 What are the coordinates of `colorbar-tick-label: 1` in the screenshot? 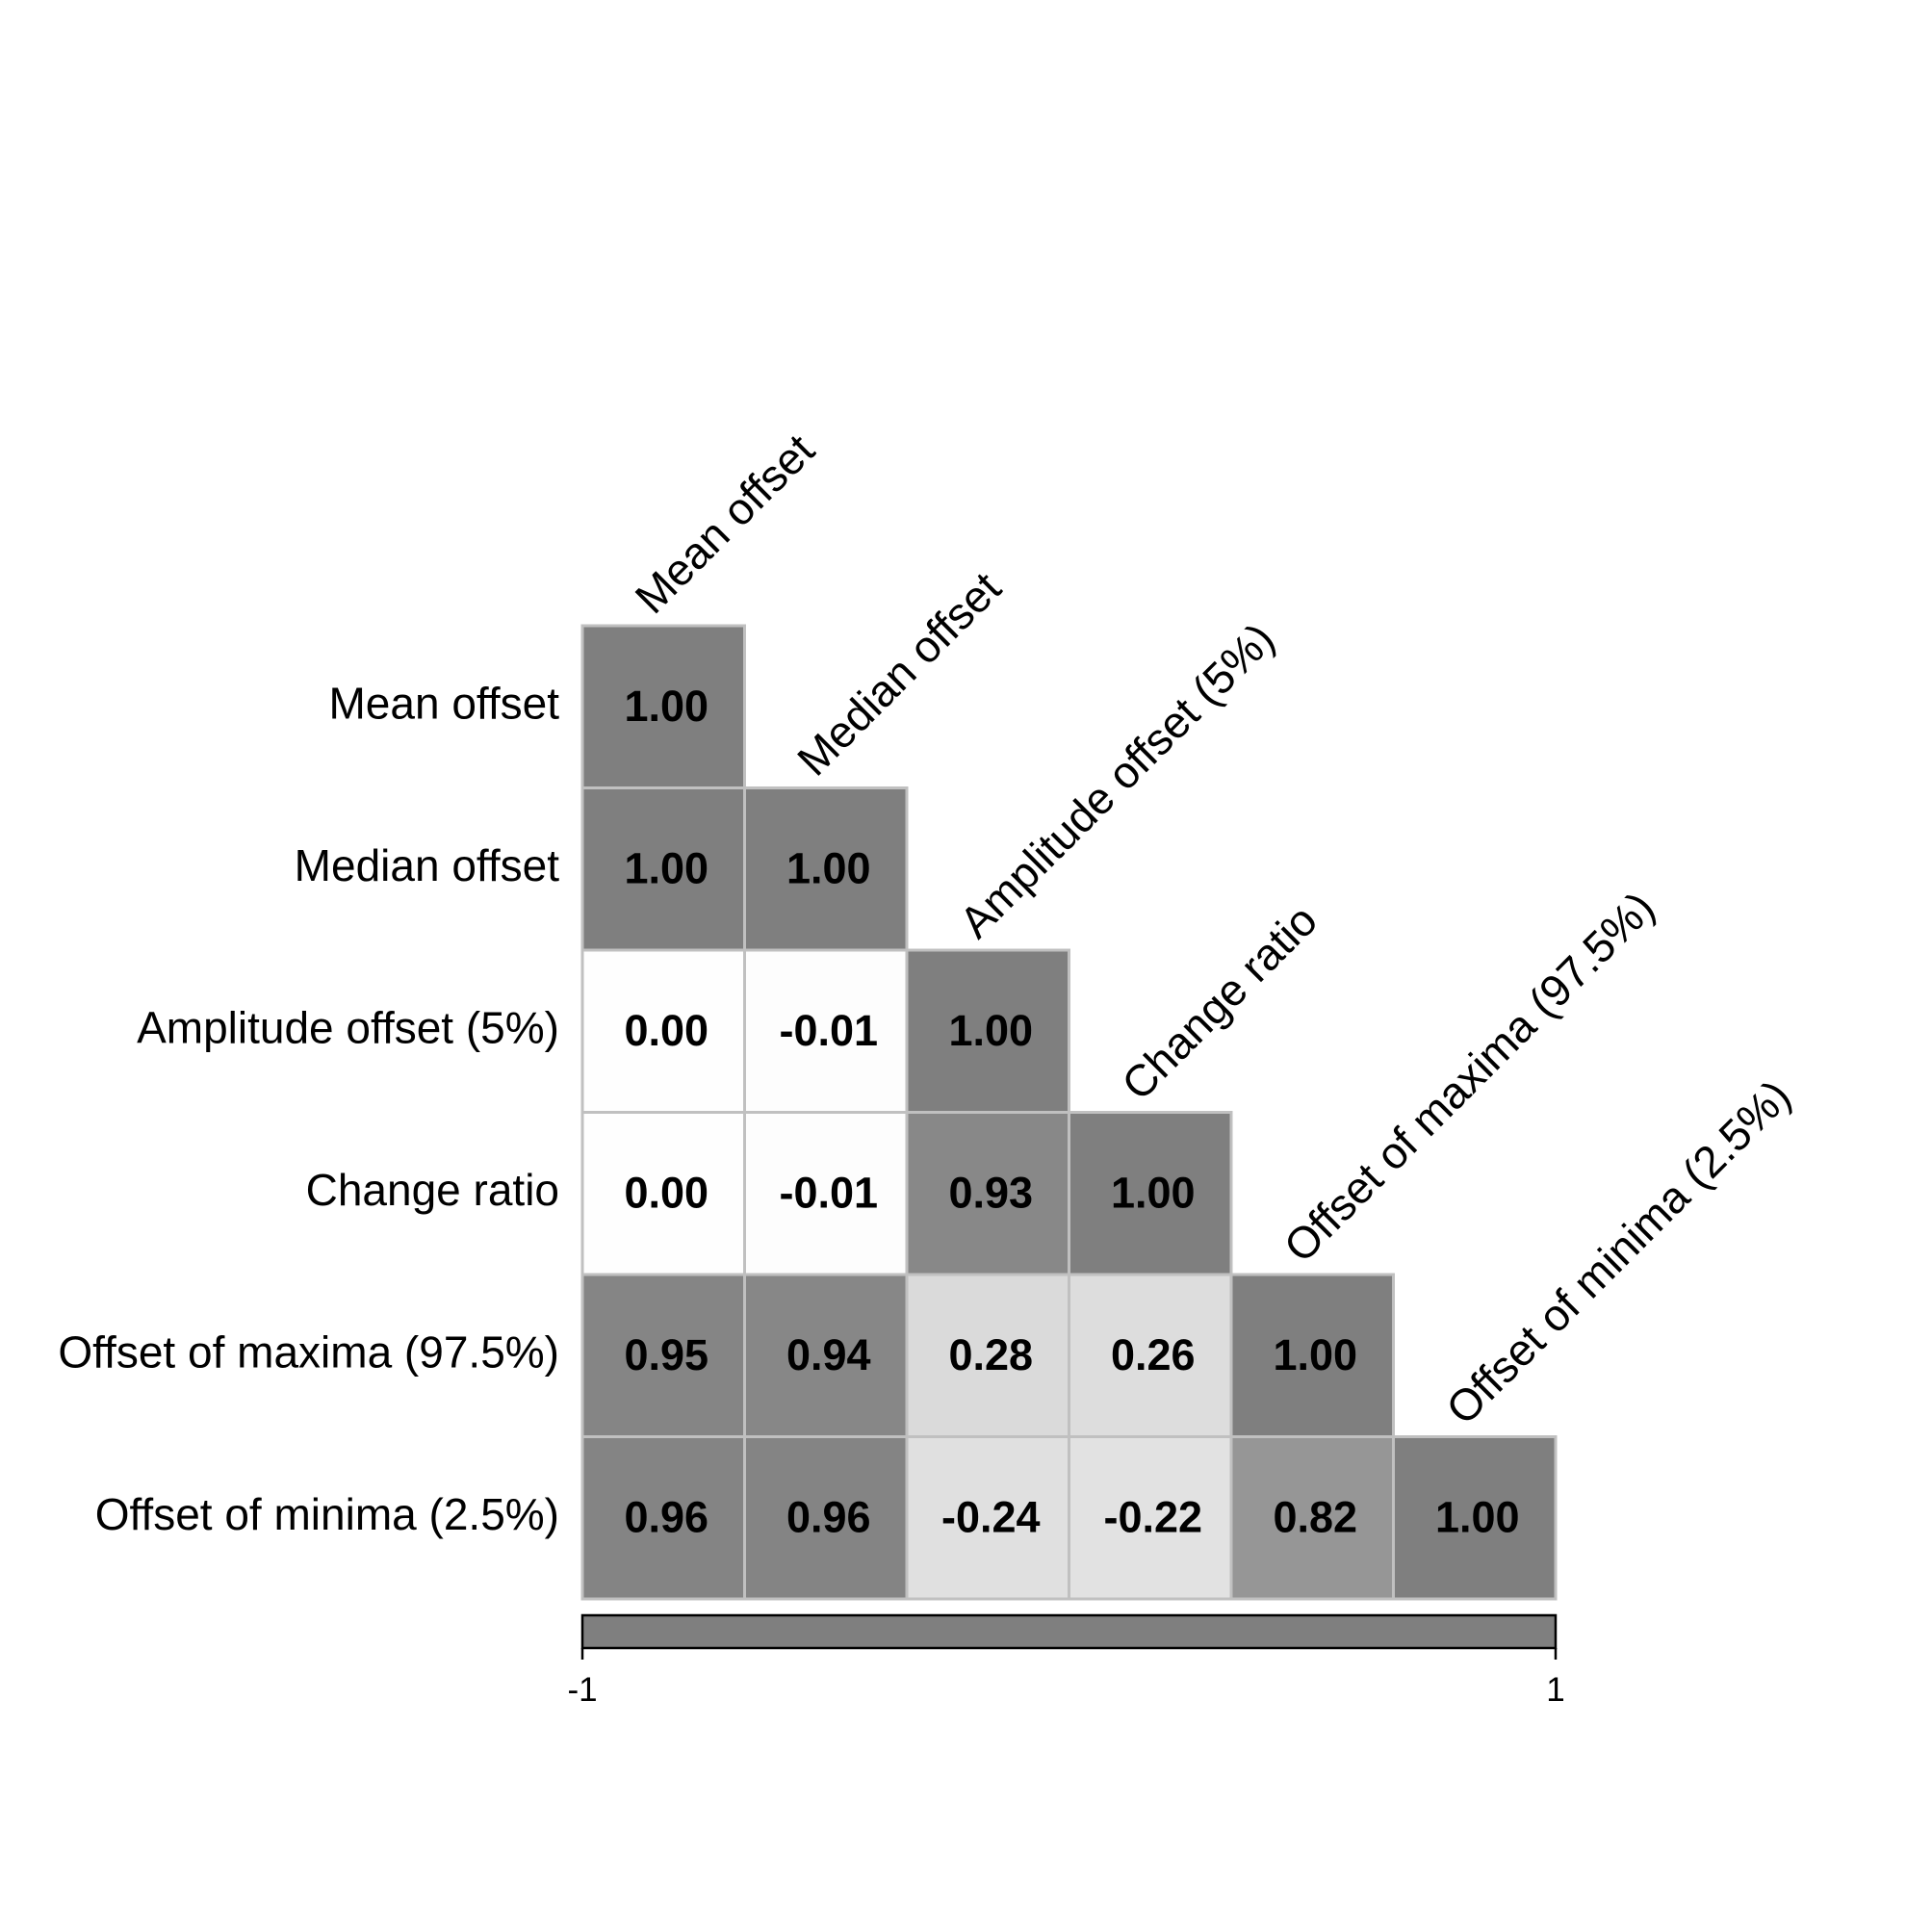 It's located at (1555, 1690).